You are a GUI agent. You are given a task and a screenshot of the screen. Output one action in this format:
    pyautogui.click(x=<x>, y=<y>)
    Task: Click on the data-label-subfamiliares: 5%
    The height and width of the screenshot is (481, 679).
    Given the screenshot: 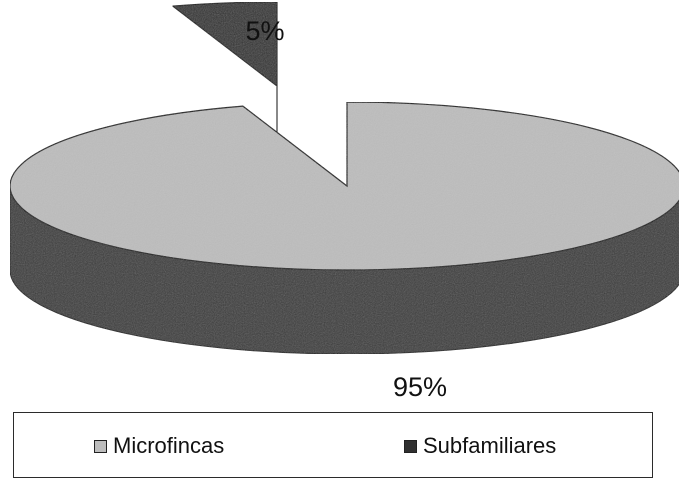 What is the action you would take?
    pyautogui.click(x=264, y=31)
    